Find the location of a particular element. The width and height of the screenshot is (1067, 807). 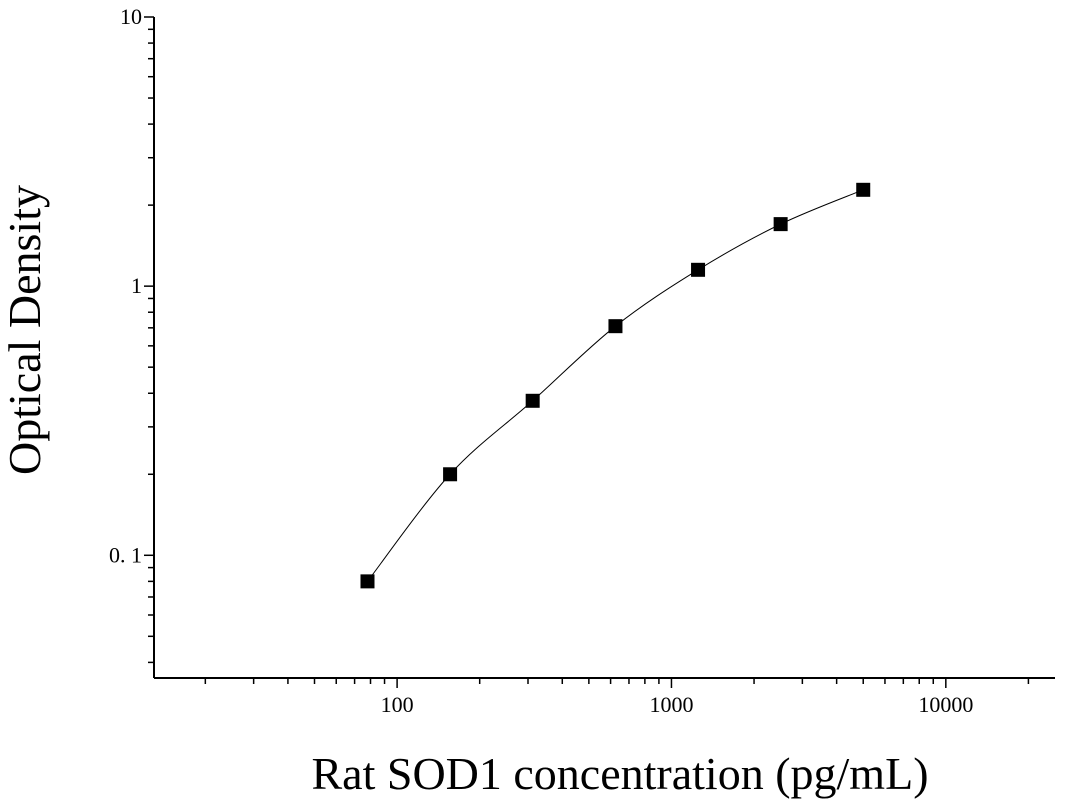

x-axis-title: Rat SOD1 concentration (pg/mL) is located at coordinates (619, 773).